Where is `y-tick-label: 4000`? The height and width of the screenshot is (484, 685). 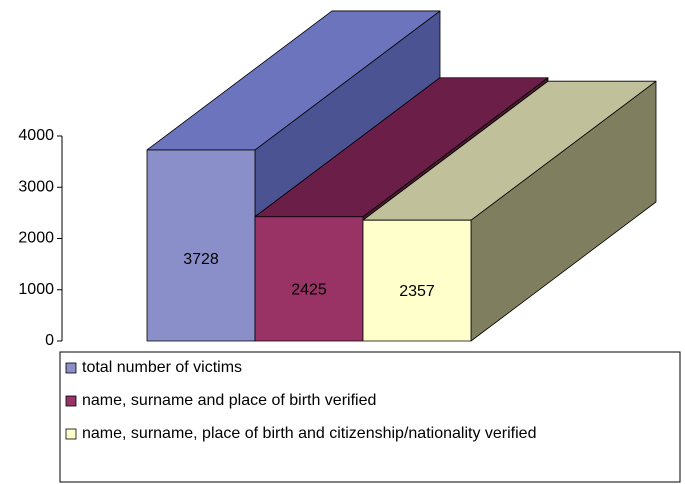
y-tick-label: 4000 is located at coordinates (36, 135).